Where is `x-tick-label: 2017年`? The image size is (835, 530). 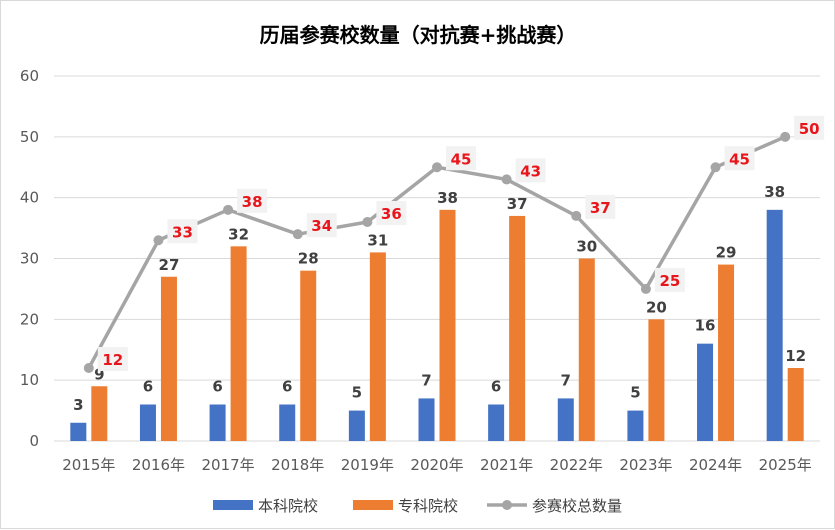
x-tick-label: 2017年 is located at coordinates (227, 465).